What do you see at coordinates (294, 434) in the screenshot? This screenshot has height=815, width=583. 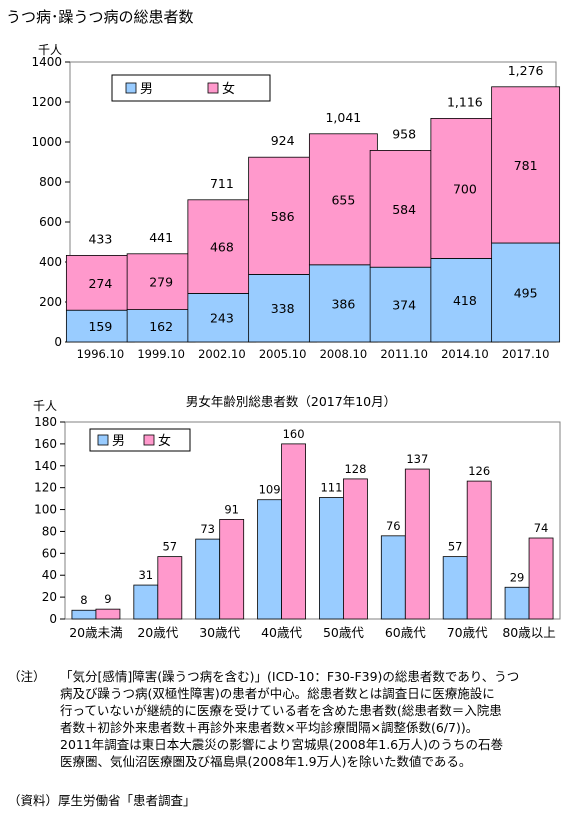 I see `data-label-female: 160` at bounding box center [294, 434].